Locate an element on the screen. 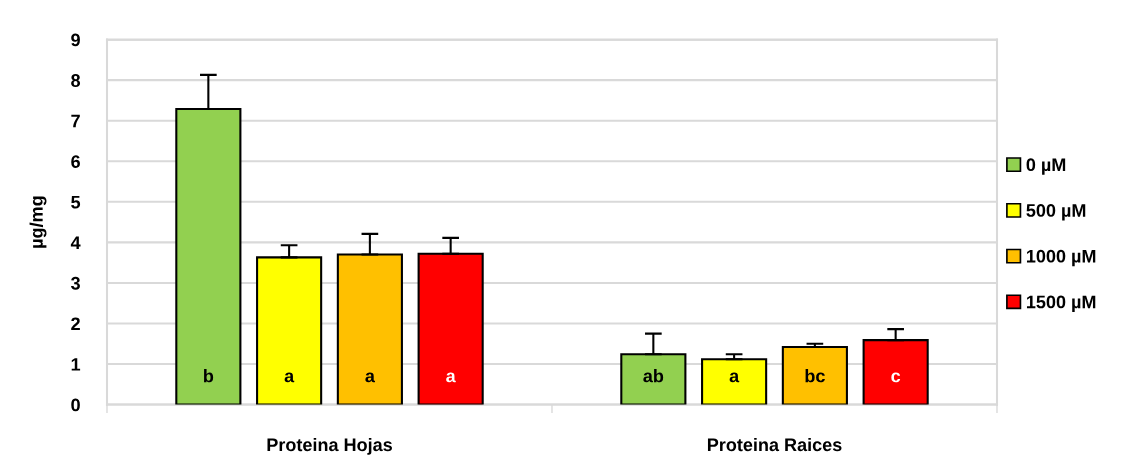 Image resolution: width=1131 pixels, height=459 pixels. data-label: b is located at coordinates (209, 376).